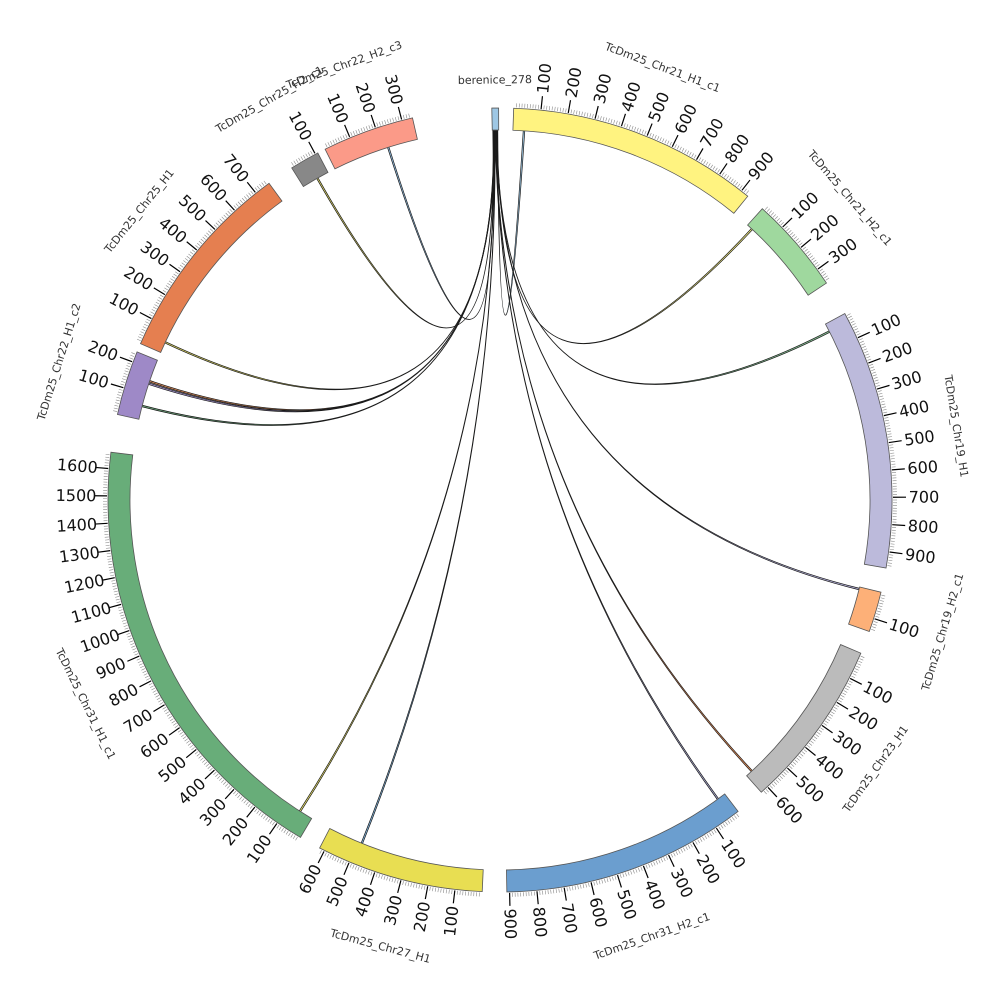  I want to click on tick-label-tcdm25-chr22-h2-c3-200: 200, so click(366, 97).